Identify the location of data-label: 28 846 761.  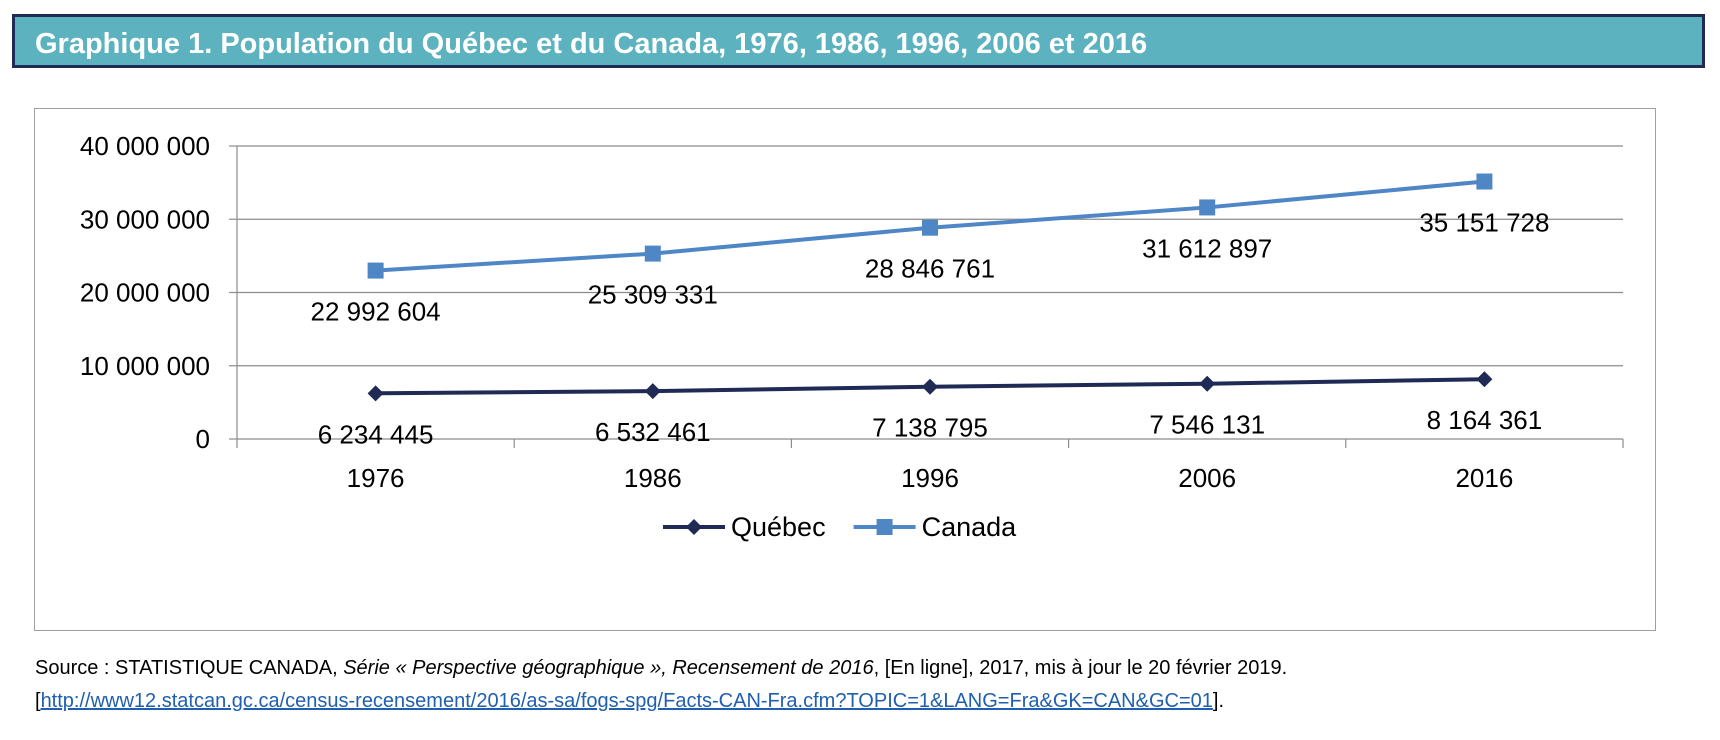
(930, 269).